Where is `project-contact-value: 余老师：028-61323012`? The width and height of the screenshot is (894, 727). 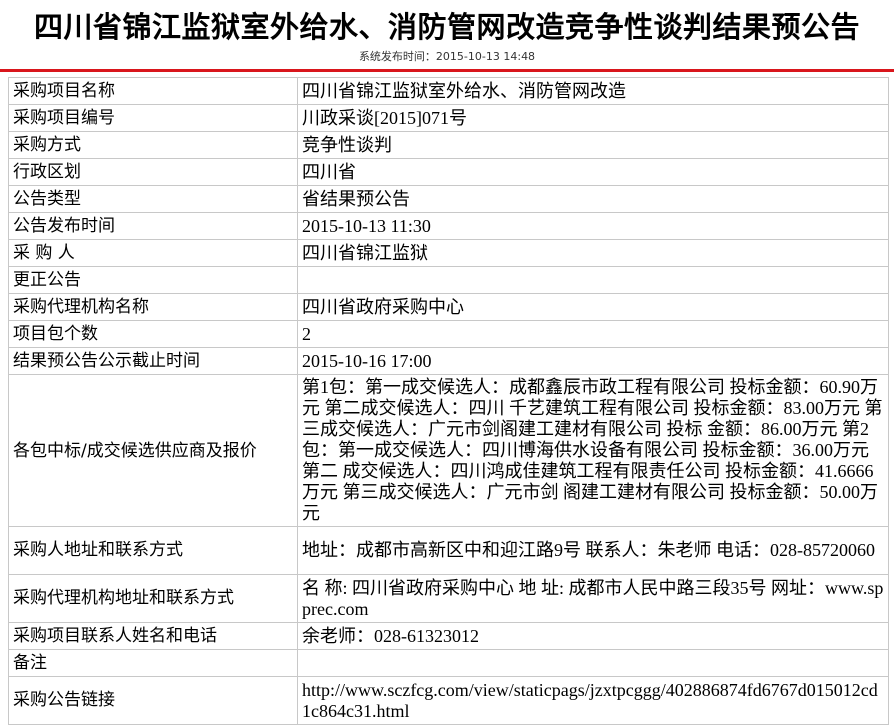 project-contact-value: 余老师：028-61323012 is located at coordinates (593, 636).